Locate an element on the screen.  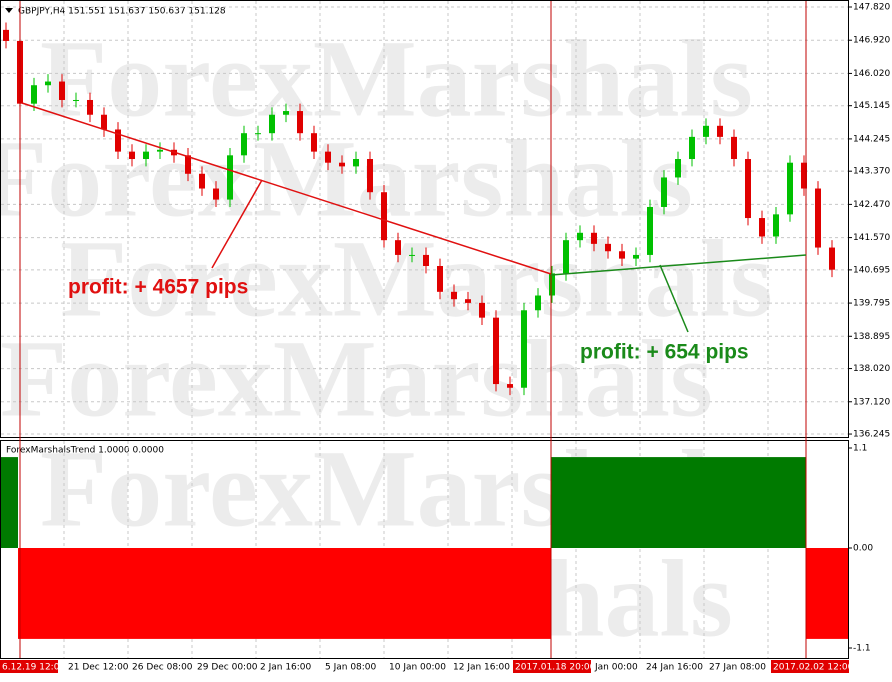
time-label: 27 Jan 08:00 is located at coordinates (737, 668).